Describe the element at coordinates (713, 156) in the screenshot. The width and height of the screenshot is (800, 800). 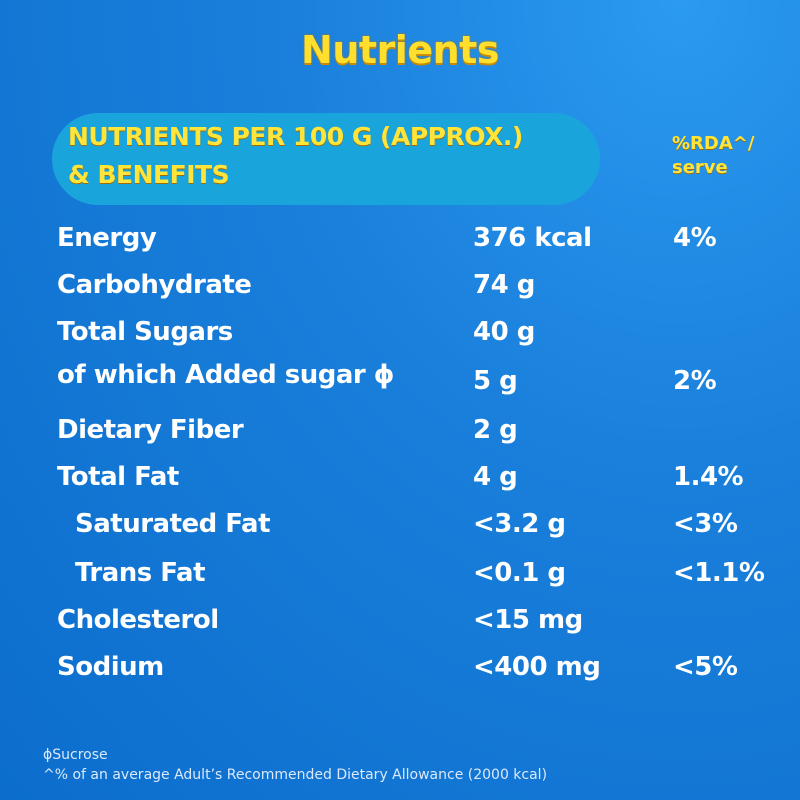
I see `rda-header: %RDA^/ serve` at that location.